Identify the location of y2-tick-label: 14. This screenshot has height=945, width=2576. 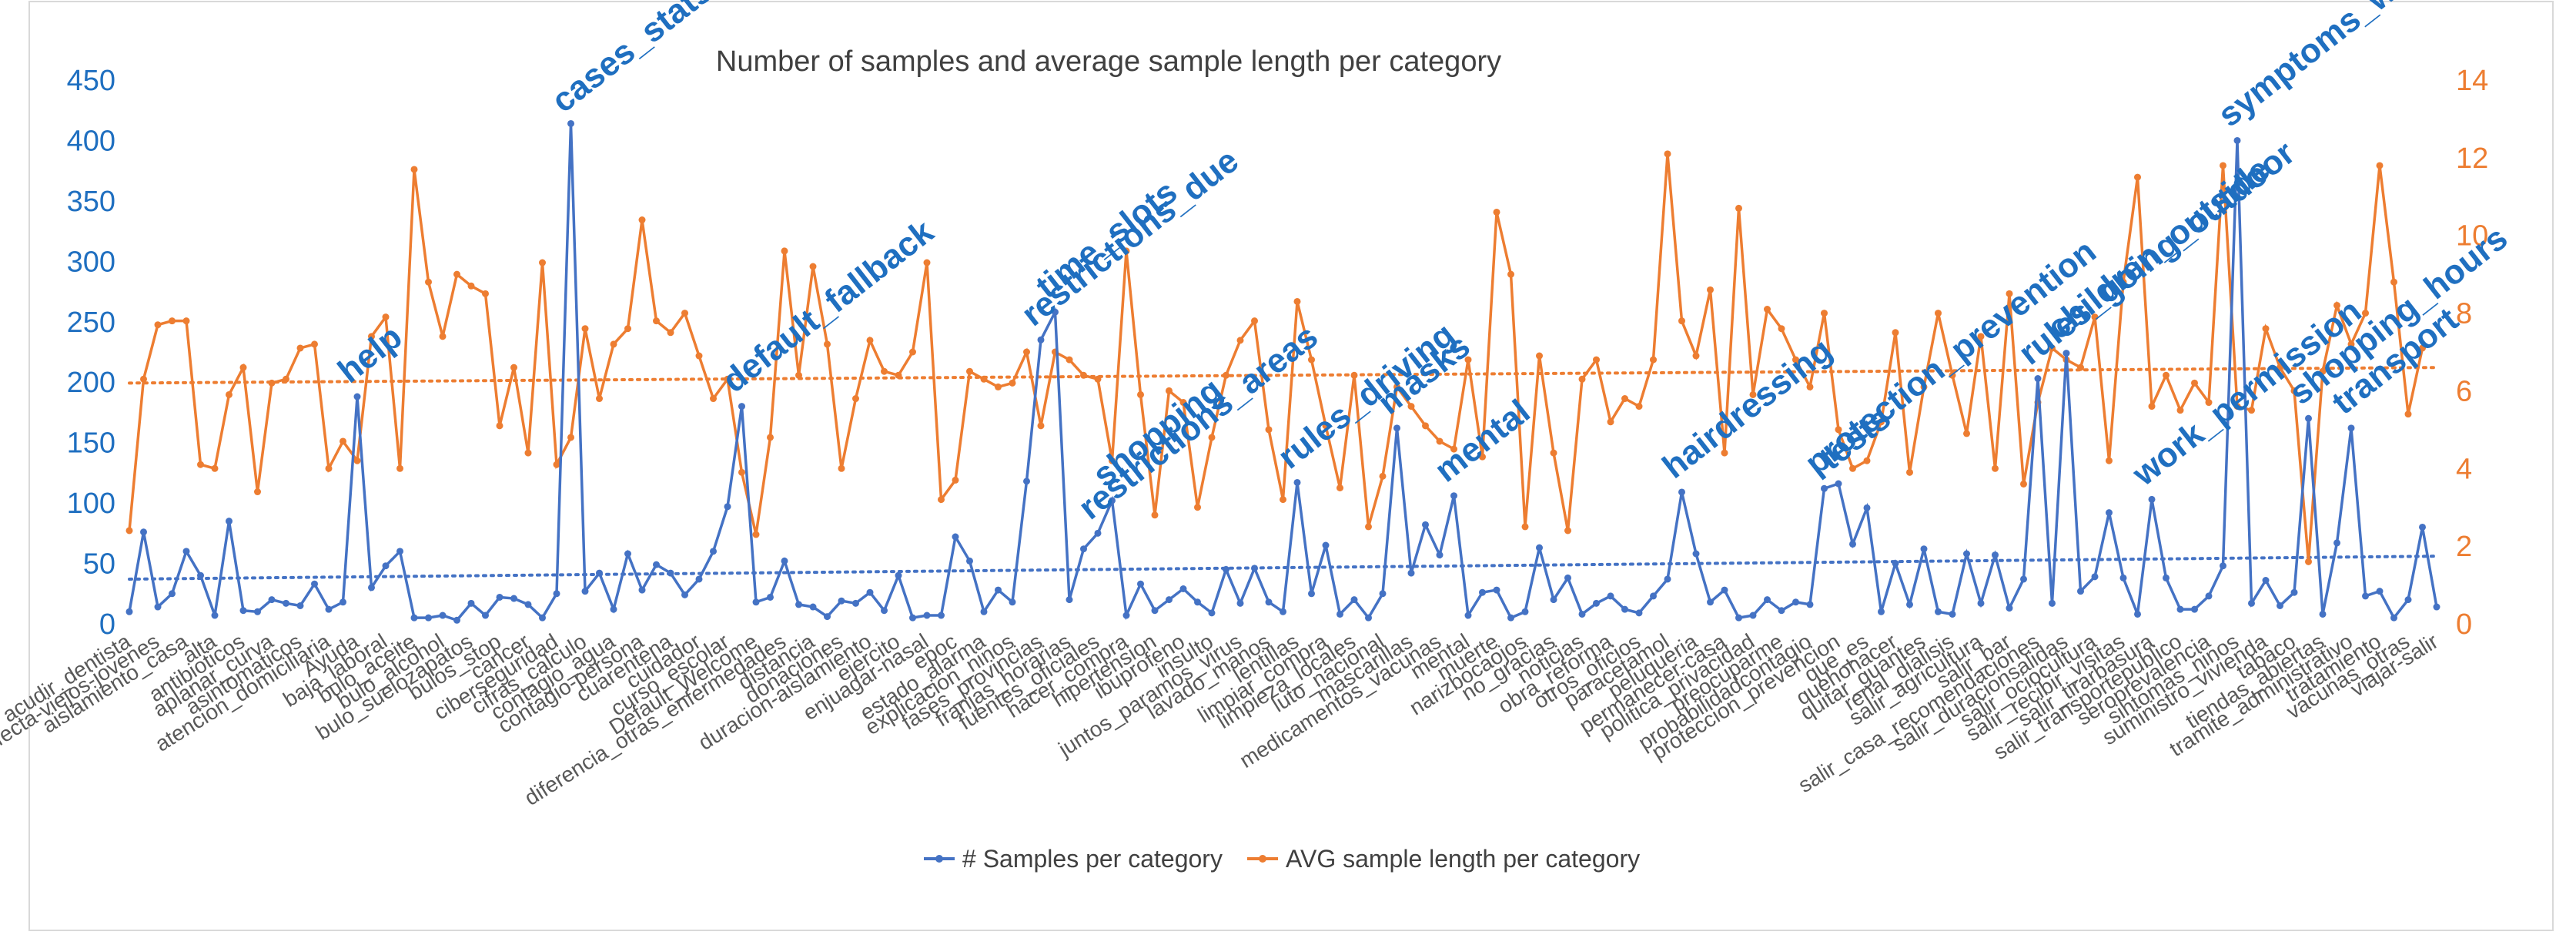
(2472, 81).